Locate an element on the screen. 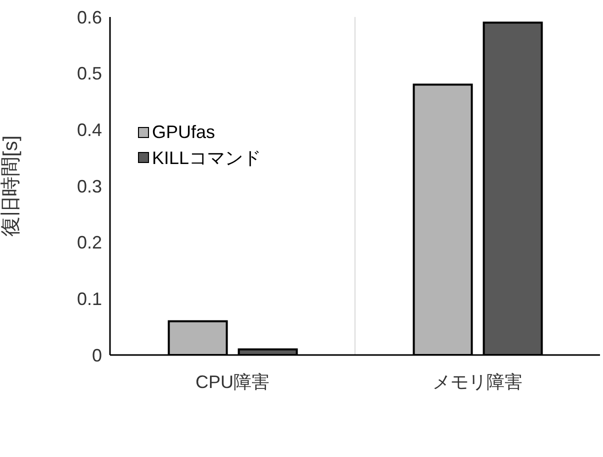  y-tick-label: 0.3 is located at coordinates (89, 186).